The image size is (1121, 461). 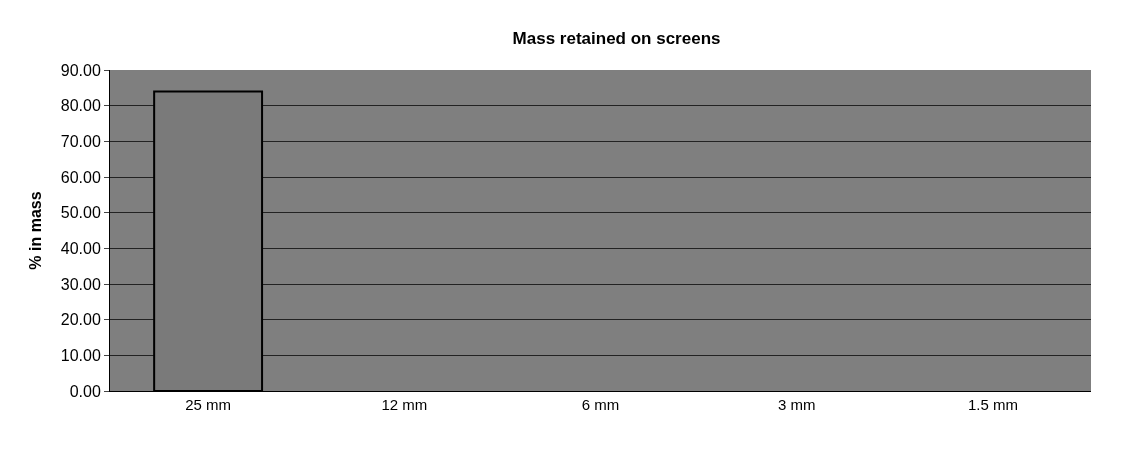 What do you see at coordinates (80, 355) in the screenshot?
I see `y-tick-label: 10.00` at bounding box center [80, 355].